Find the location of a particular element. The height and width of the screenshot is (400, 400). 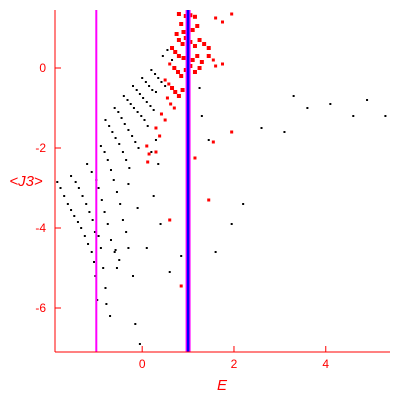

y-tick-label: -4 is located at coordinates (40, 228).